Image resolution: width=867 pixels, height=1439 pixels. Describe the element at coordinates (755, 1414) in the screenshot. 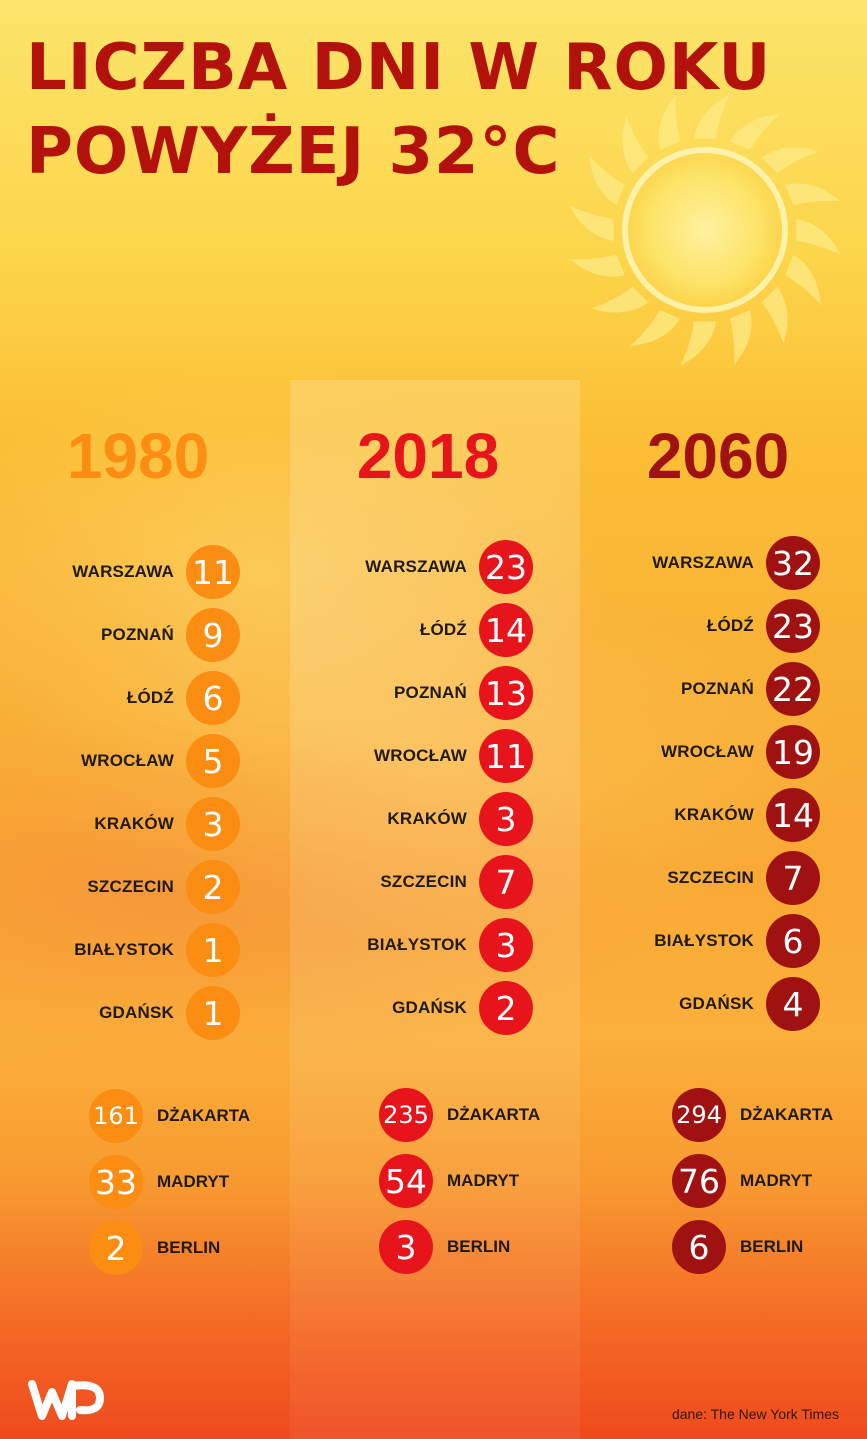

I see `source-note: dane: The New York Times` at that location.